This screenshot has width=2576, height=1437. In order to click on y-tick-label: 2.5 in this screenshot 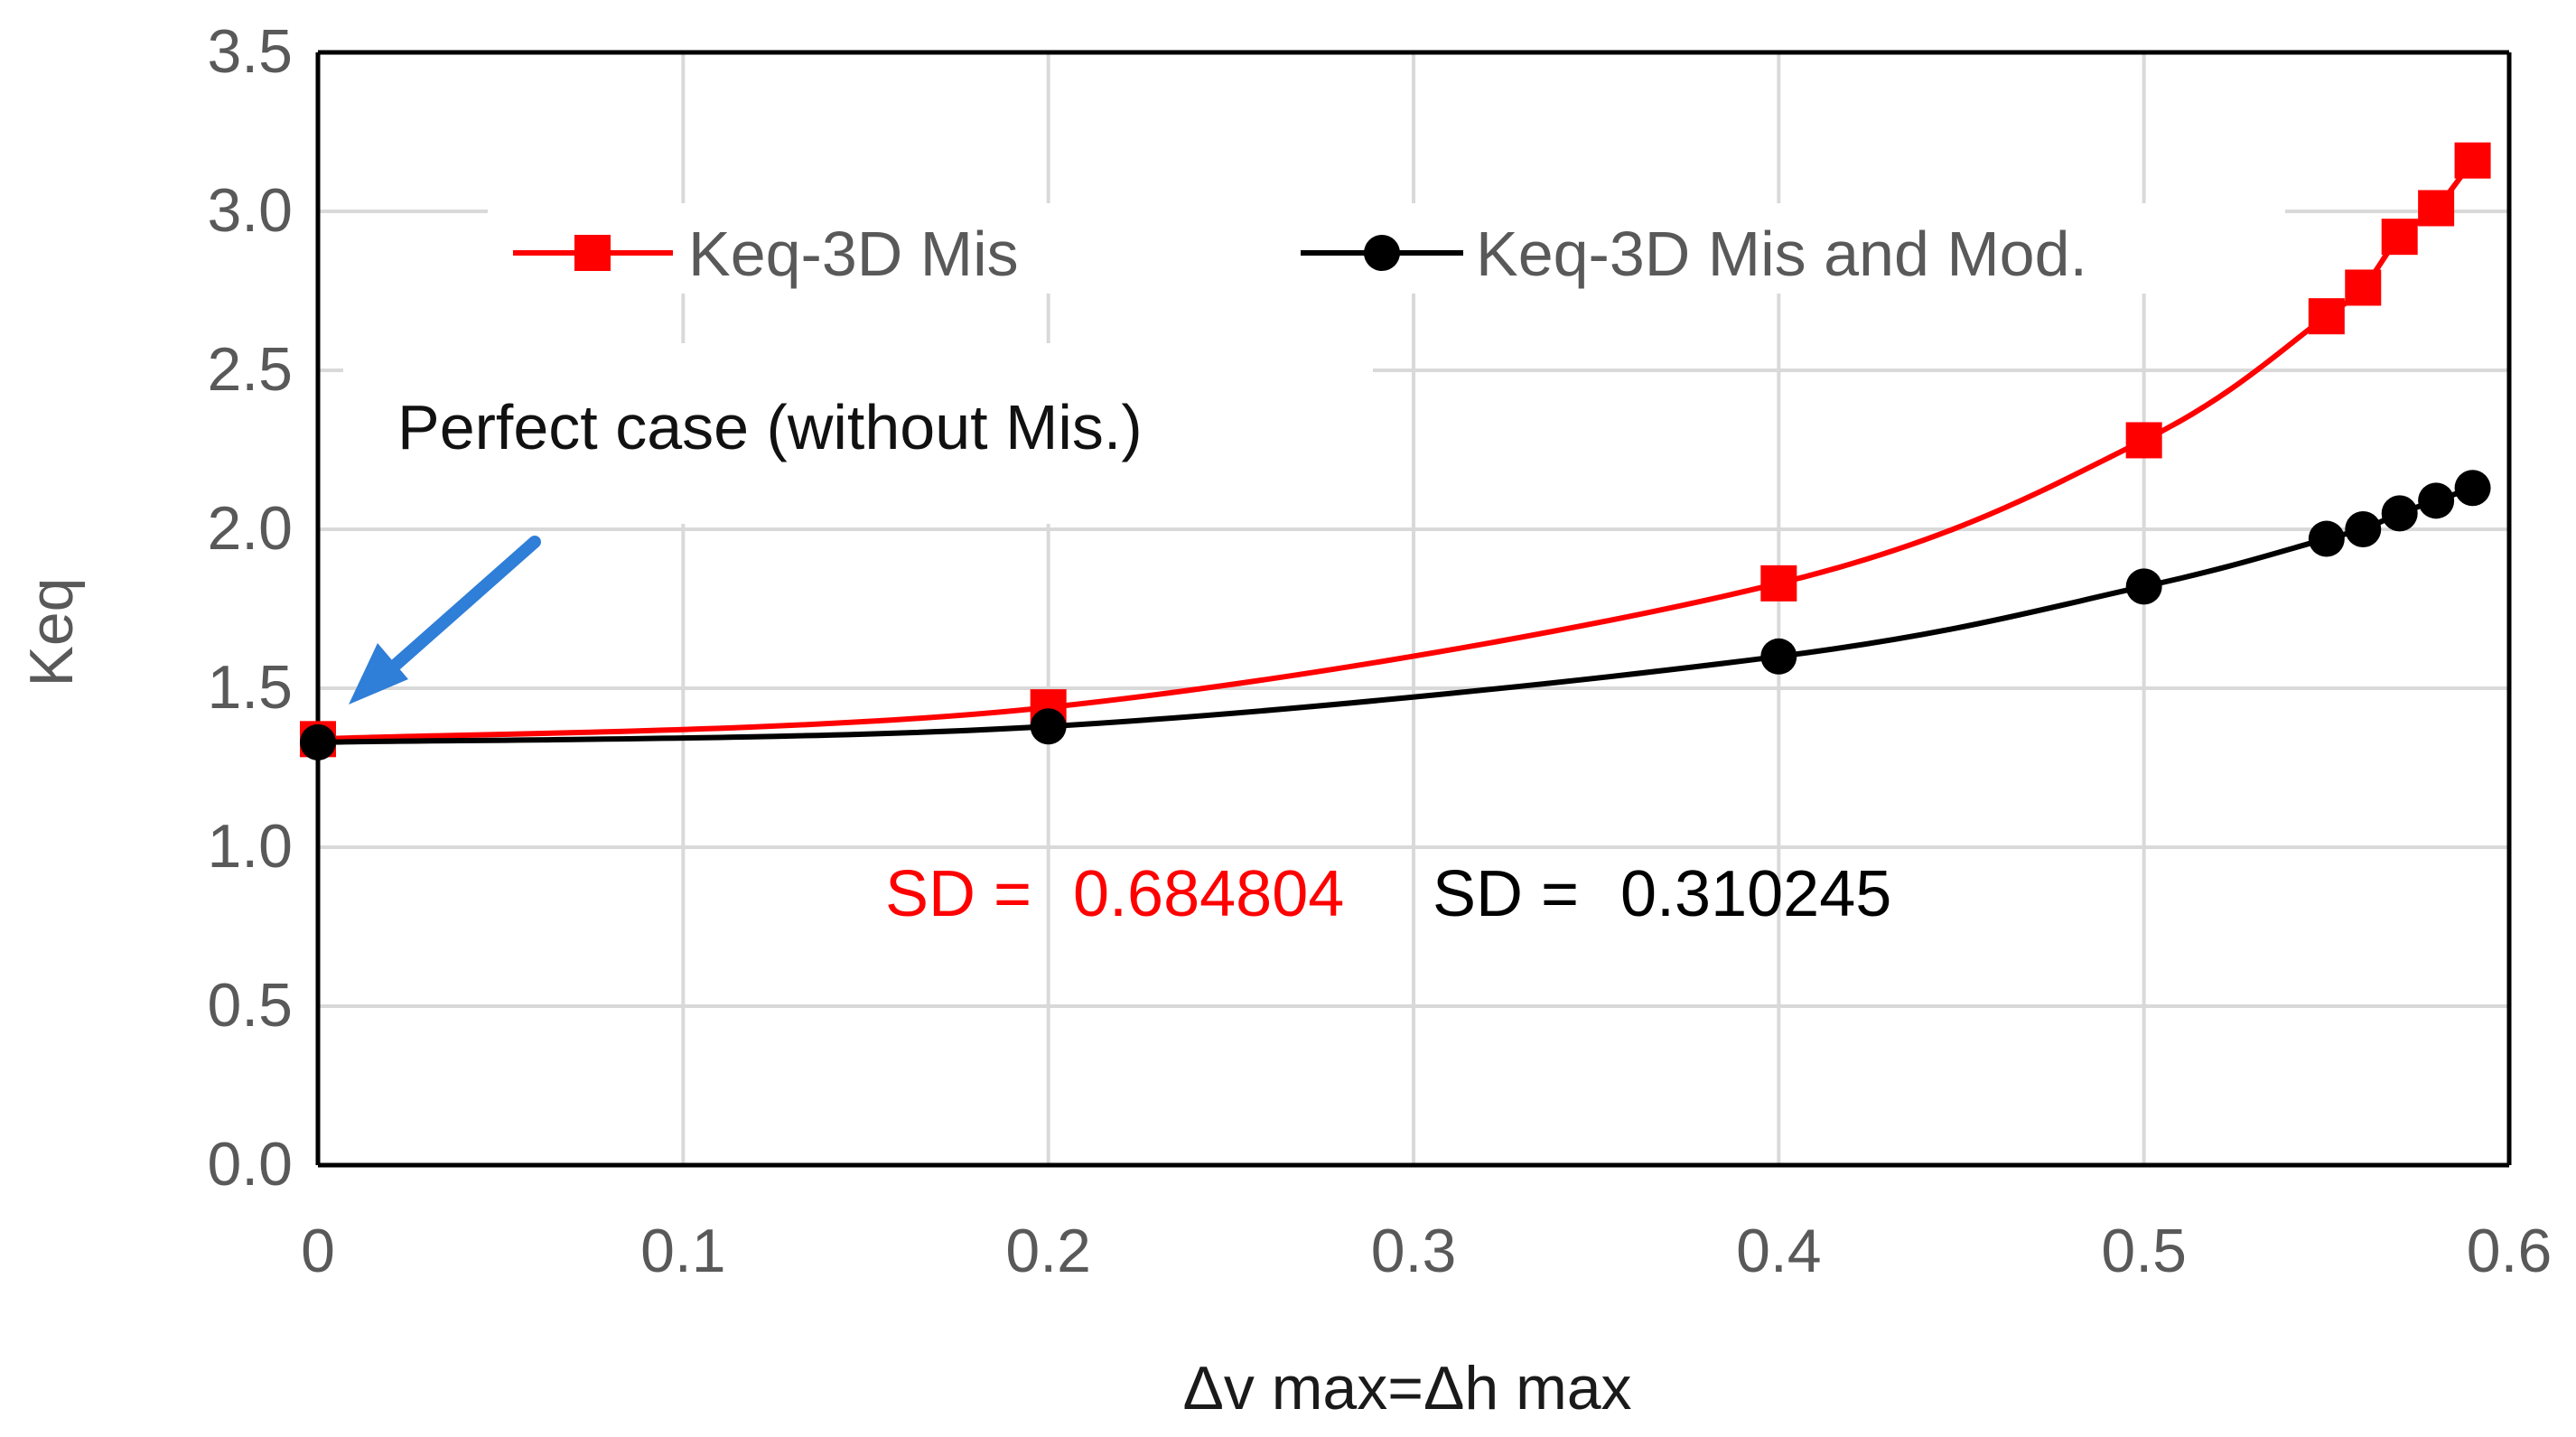, I will do `click(250, 370)`.